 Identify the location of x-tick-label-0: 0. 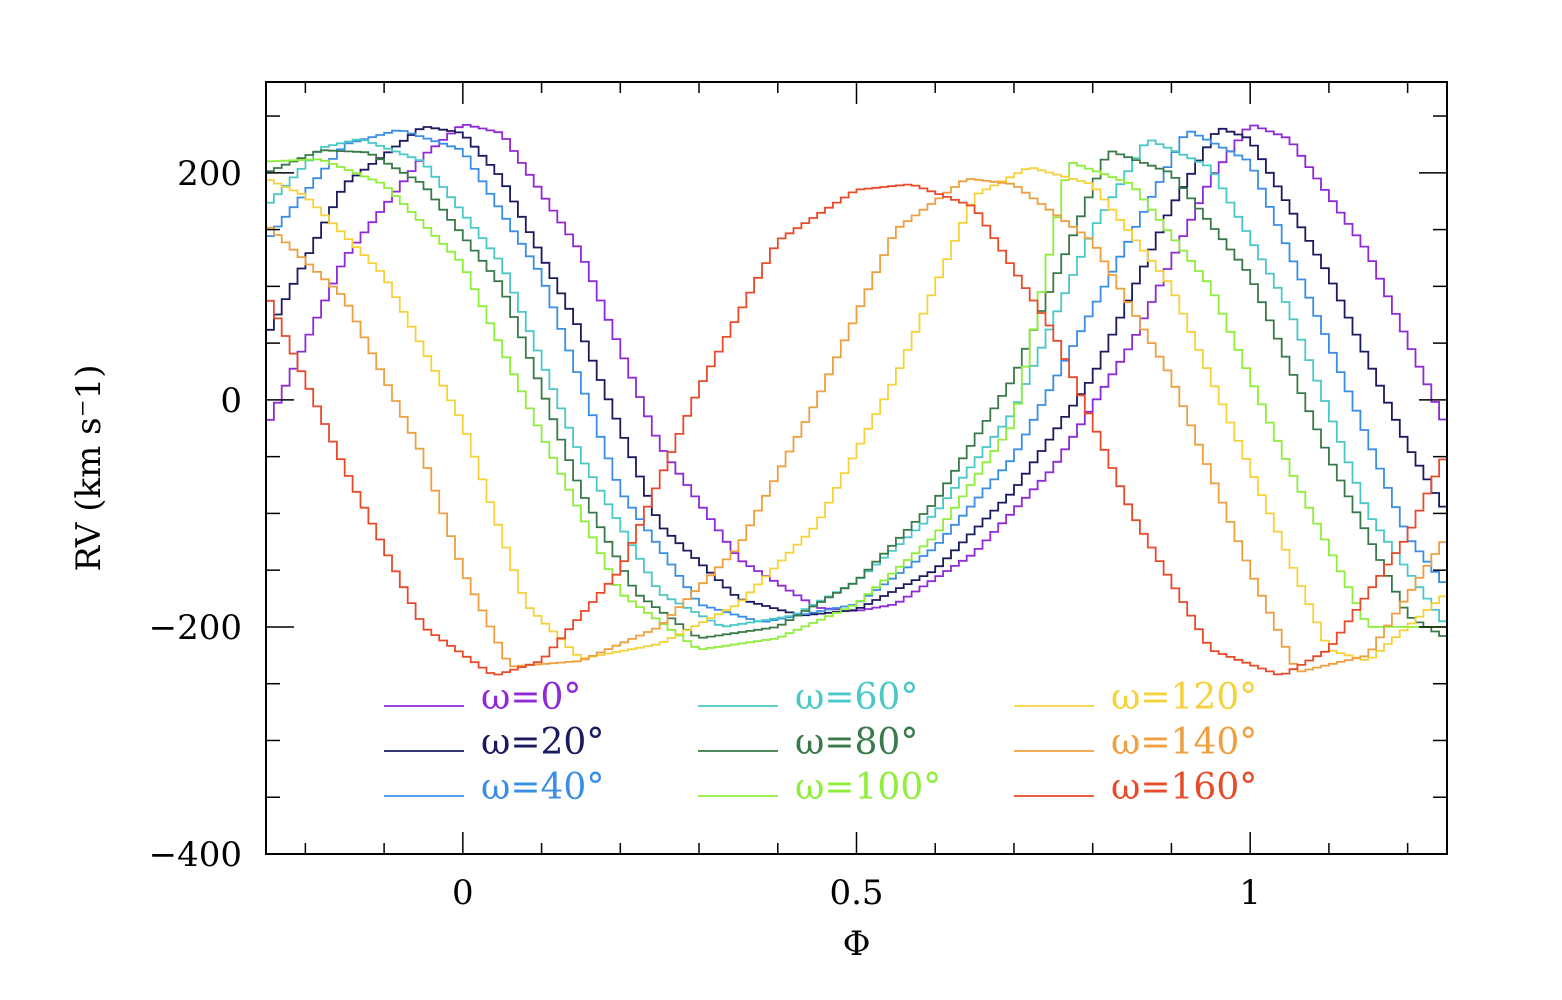
(463, 893).